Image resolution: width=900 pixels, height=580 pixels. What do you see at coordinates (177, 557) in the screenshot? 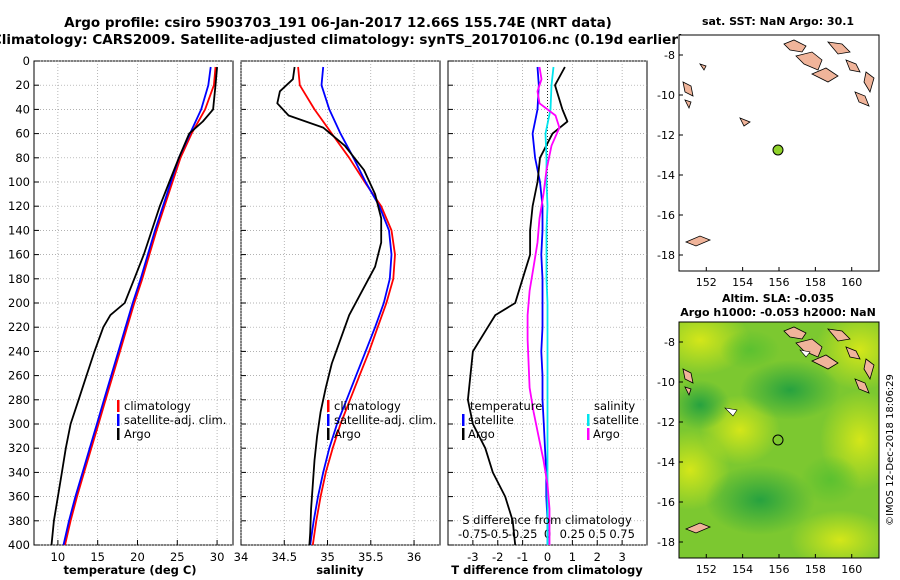
I see `x-tick-label: 25` at bounding box center [177, 557].